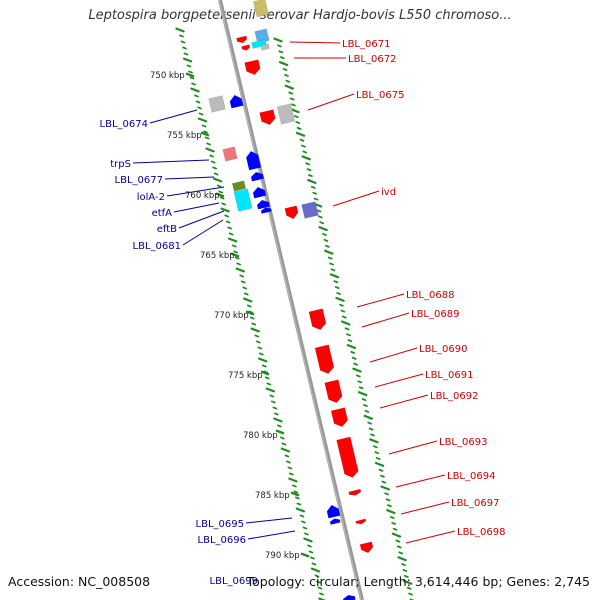  Describe the element at coordinates (366, 44) in the screenshot. I see `gene-label-forward: LBL_0671` at that location.